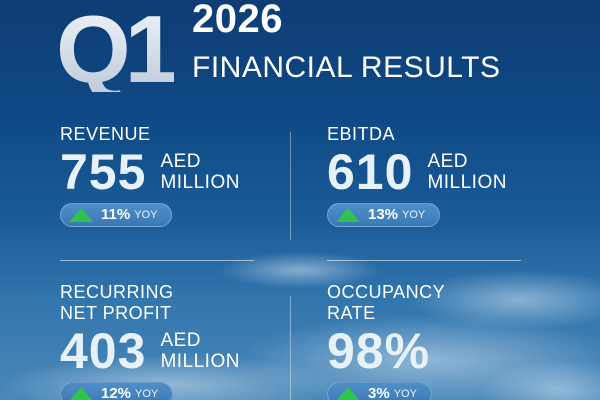 The width and height of the screenshot is (600, 400). What do you see at coordinates (361, 134) in the screenshot?
I see `metric-label: EBITDA` at bounding box center [361, 134].